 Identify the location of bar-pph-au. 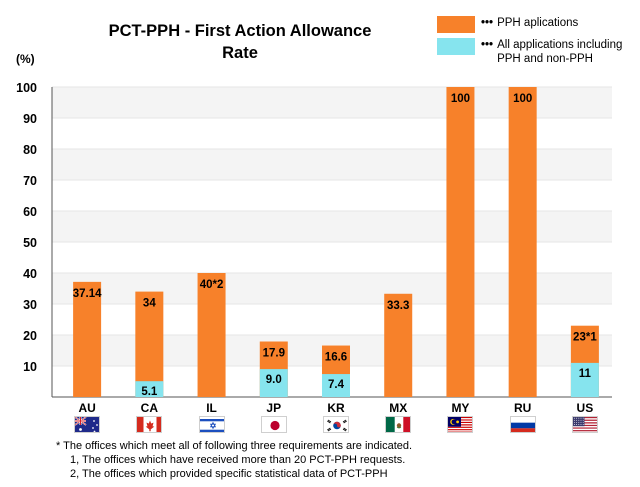
(87, 339).